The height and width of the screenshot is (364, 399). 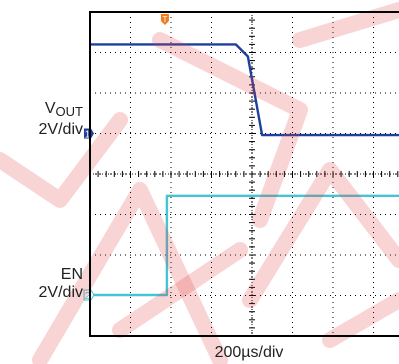 I want to click on vout-name: VOUT, so click(x=63, y=109).